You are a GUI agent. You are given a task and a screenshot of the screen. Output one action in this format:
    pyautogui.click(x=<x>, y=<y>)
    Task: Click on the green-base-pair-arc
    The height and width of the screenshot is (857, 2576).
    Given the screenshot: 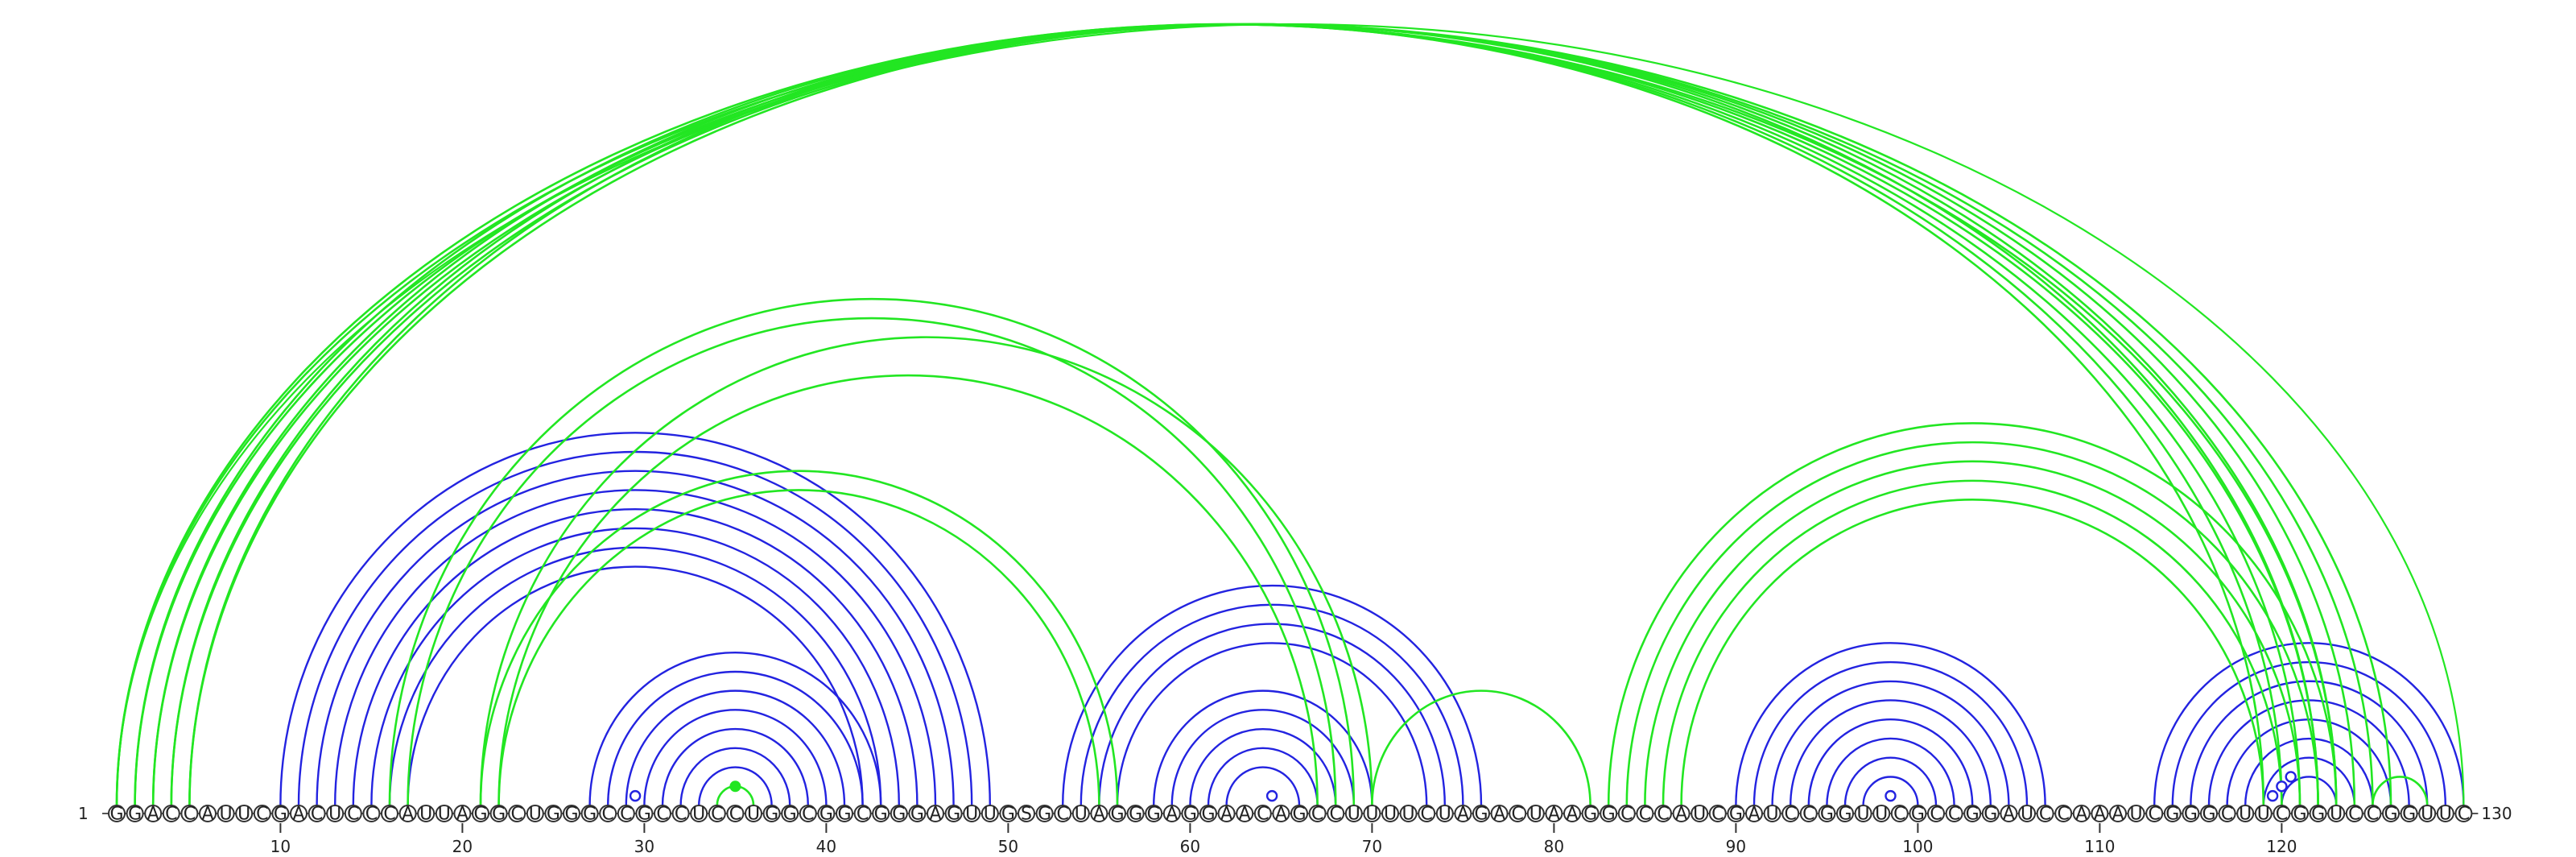 What is the action you would take?
    pyautogui.click(x=1972, y=614)
    